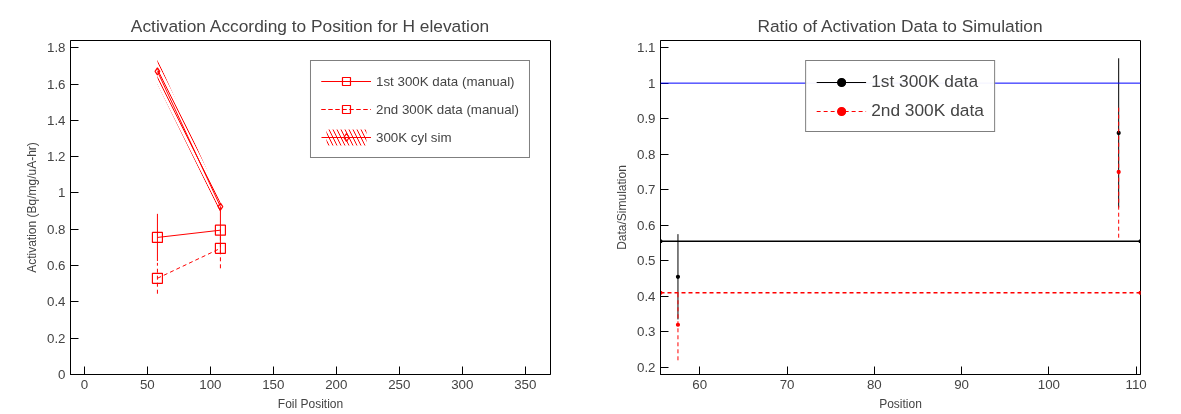 The height and width of the screenshot is (414, 1181). What do you see at coordinates (310, 403) in the screenshot?
I see `x-axis-title: Foil Position` at bounding box center [310, 403].